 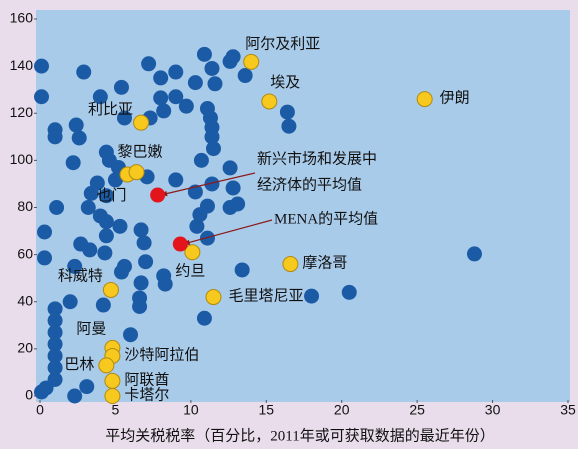 I want to click on y-tick-label: 40, so click(x=25, y=300).